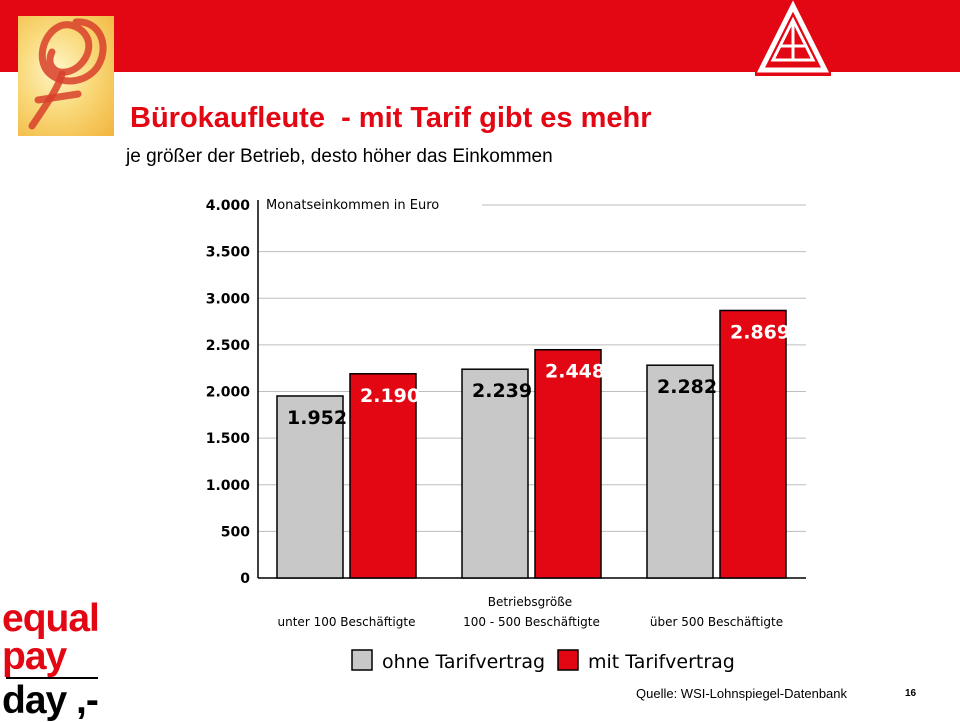 The height and width of the screenshot is (722, 960). Describe the element at coordinates (51, 618) in the screenshot. I see `equal-pay-day-line1: equal` at that location.